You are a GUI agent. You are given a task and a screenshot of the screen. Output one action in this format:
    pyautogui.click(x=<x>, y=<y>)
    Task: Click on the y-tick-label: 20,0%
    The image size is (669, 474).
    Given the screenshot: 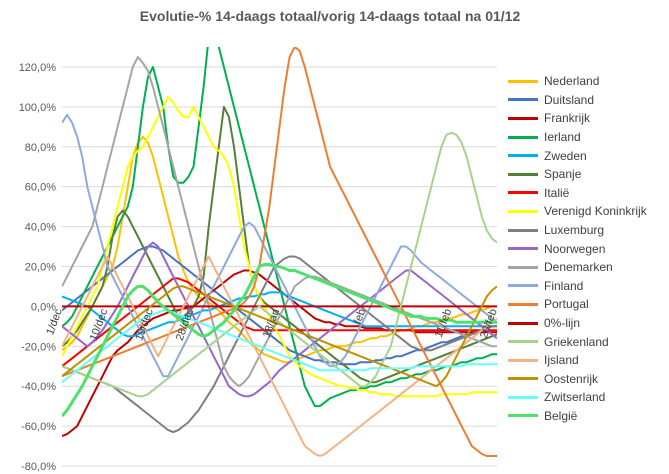 What is the action you would take?
    pyautogui.click(x=40, y=267)
    